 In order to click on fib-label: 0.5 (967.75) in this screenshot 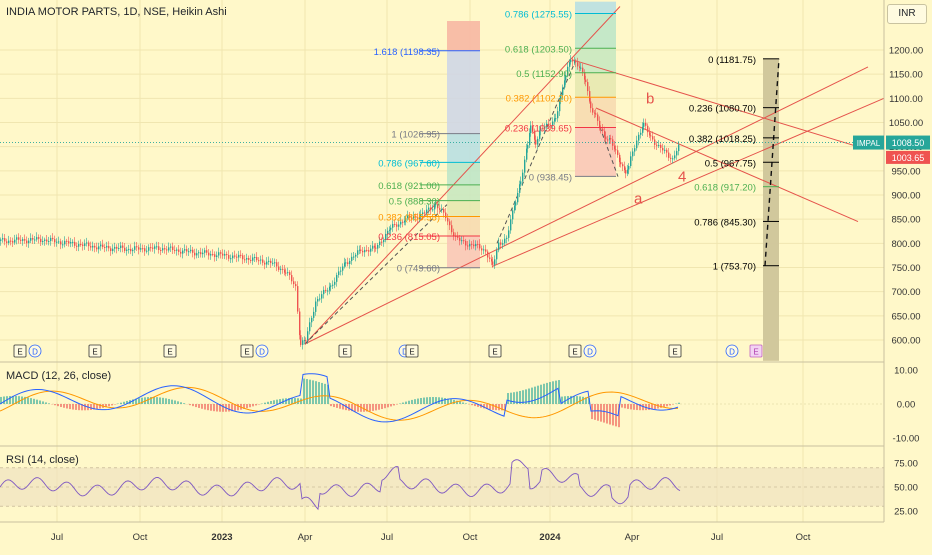, I will do `click(730, 163)`.